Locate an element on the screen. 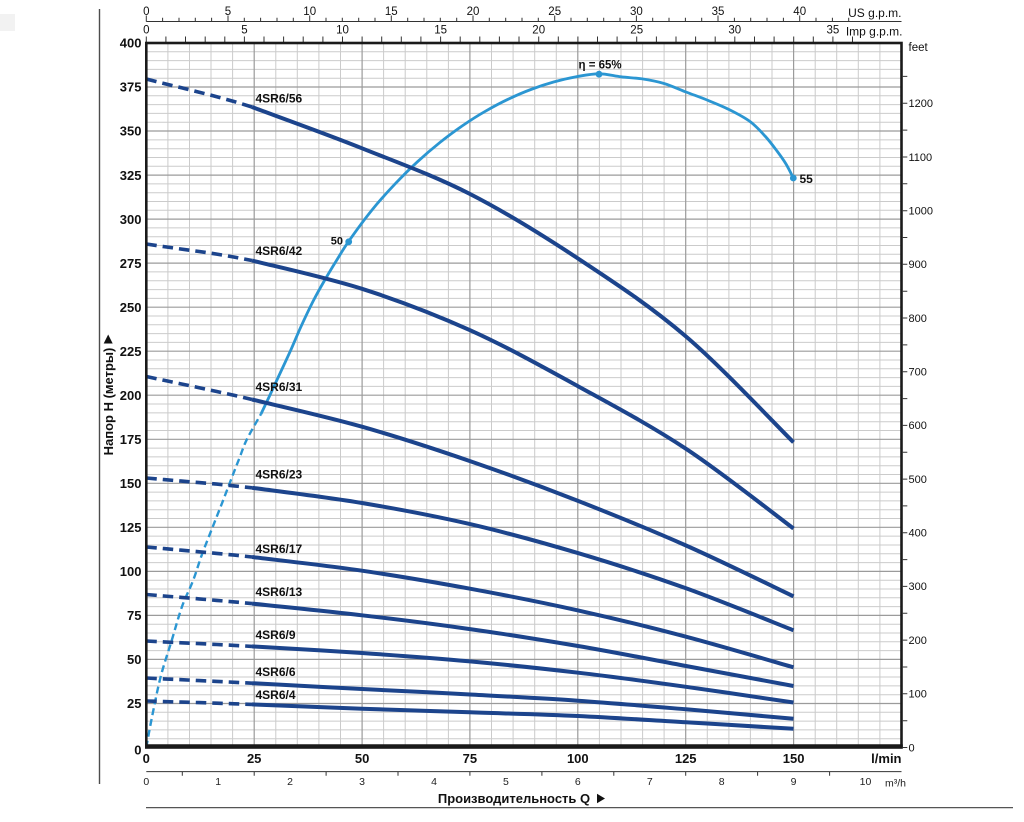 This screenshot has width=1024, height=822. svg-text: Напор H (метры) is located at coordinates (108, 402).